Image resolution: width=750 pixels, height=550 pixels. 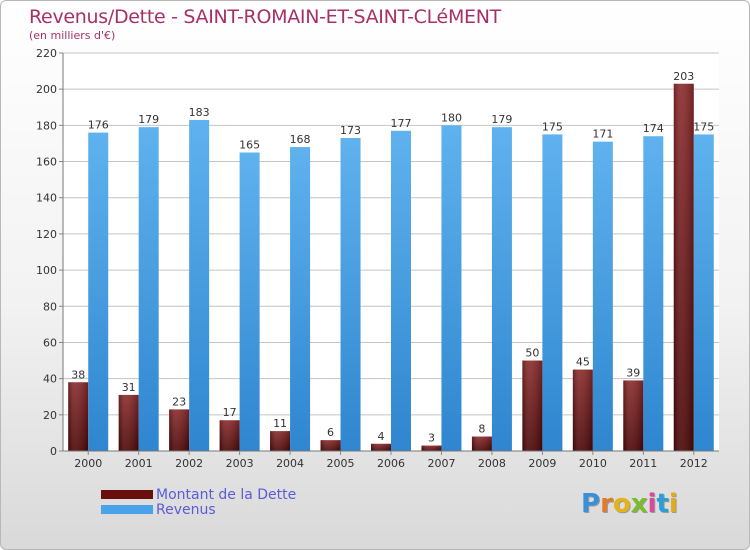 What do you see at coordinates (46, 198) in the screenshot?
I see `y-tick-label: 140` at bounding box center [46, 198].